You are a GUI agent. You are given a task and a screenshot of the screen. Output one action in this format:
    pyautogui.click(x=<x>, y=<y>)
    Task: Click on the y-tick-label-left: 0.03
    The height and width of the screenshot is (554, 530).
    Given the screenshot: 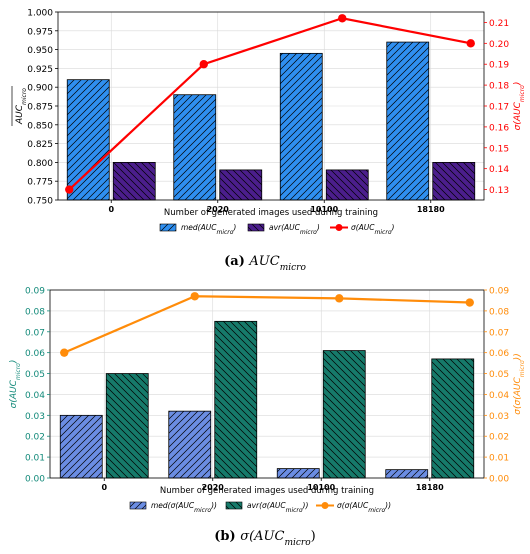 What is the action you would take?
    pyautogui.click(x=35, y=417)
    